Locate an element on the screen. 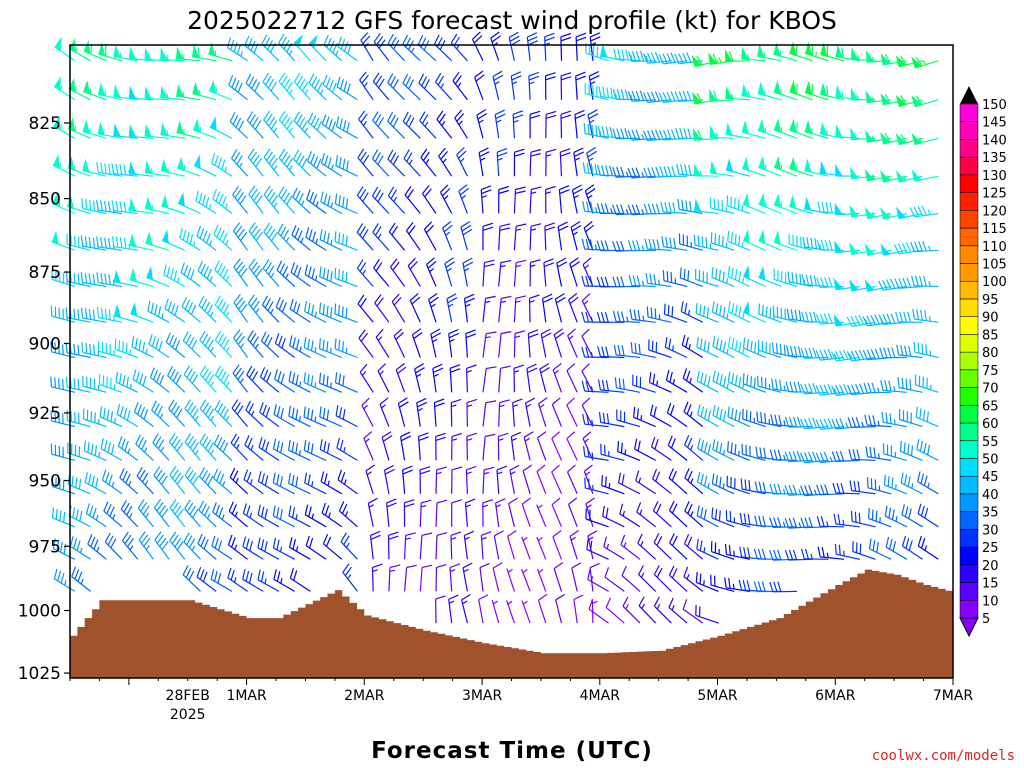 The height and width of the screenshot is (768, 1024). x-axis-label: Forecast Time (UTC) is located at coordinates (512, 751).